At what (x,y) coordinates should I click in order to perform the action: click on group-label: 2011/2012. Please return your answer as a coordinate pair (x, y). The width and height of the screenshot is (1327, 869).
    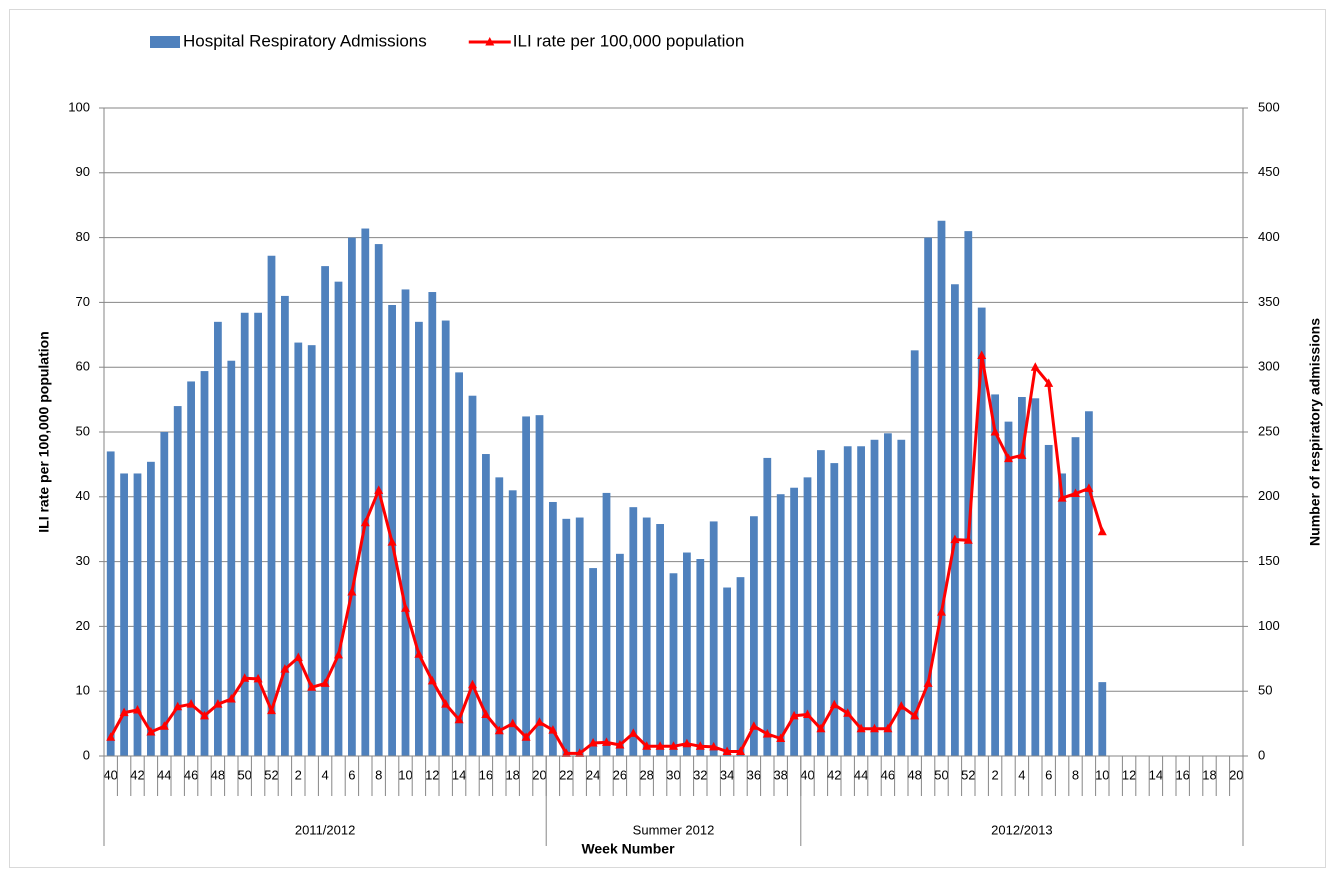
    Looking at the image, I should click on (325, 829).